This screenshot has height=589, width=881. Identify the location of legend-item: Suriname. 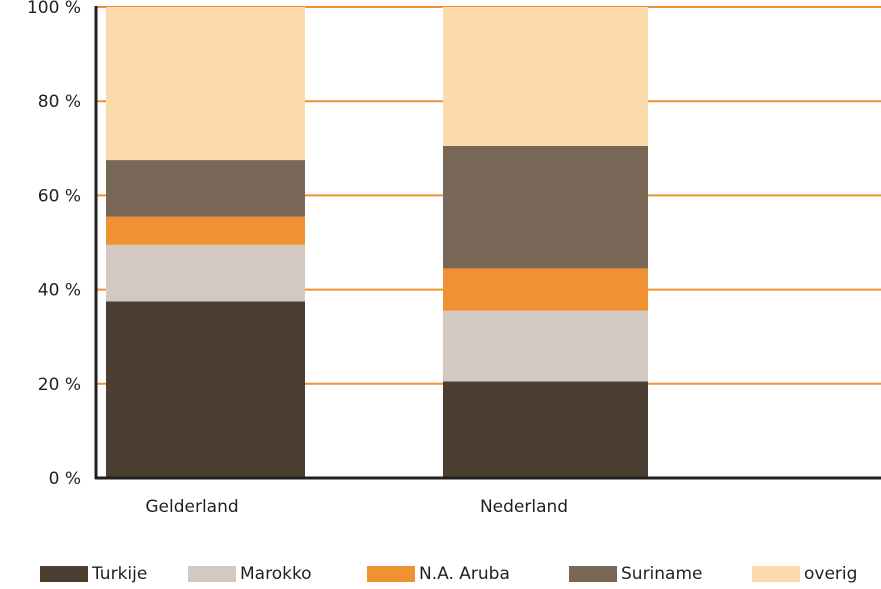
(636, 574).